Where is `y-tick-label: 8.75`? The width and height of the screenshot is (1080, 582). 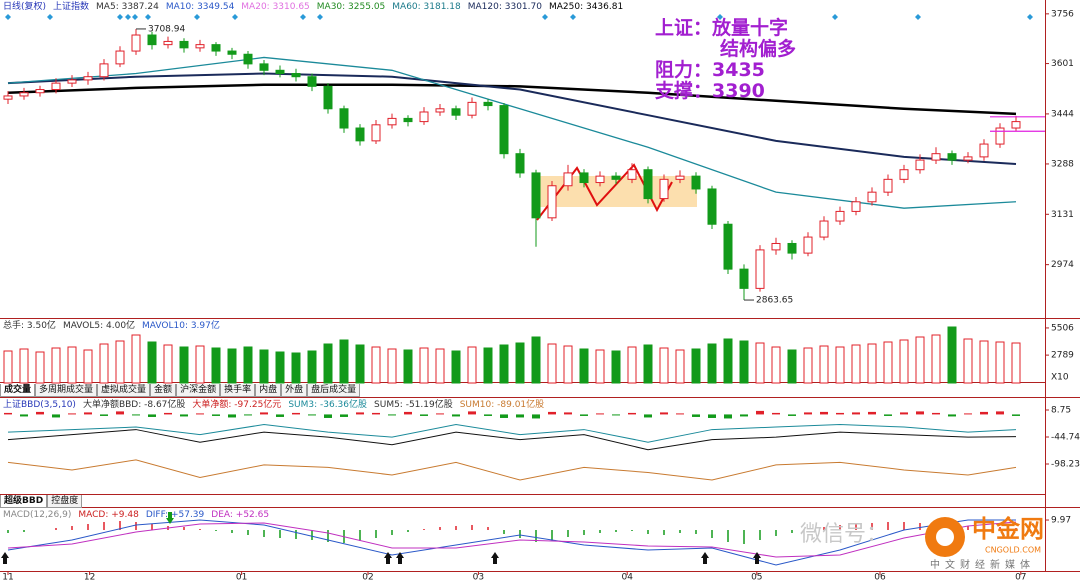 y-tick-label: 8.75 is located at coordinates (1061, 411).